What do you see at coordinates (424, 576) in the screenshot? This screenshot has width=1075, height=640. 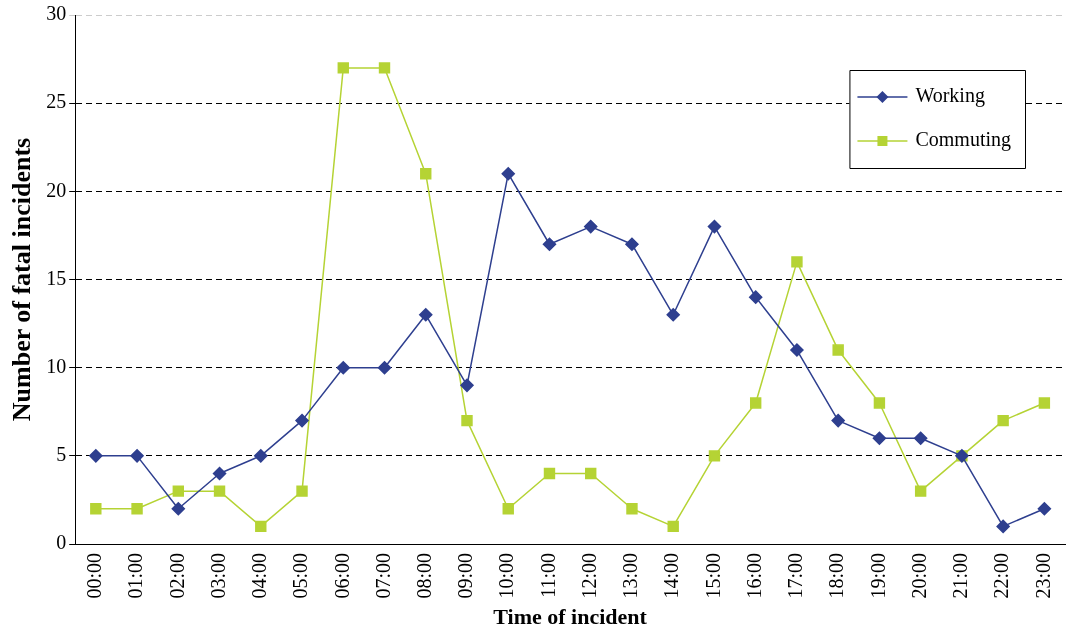 I see `x-tick-label: 08:00` at bounding box center [424, 576].